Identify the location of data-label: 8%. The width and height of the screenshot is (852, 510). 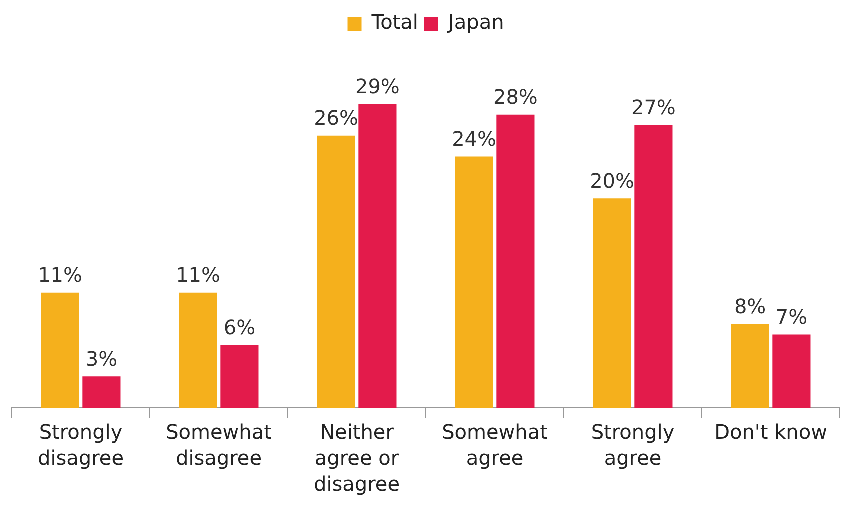
(750, 306).